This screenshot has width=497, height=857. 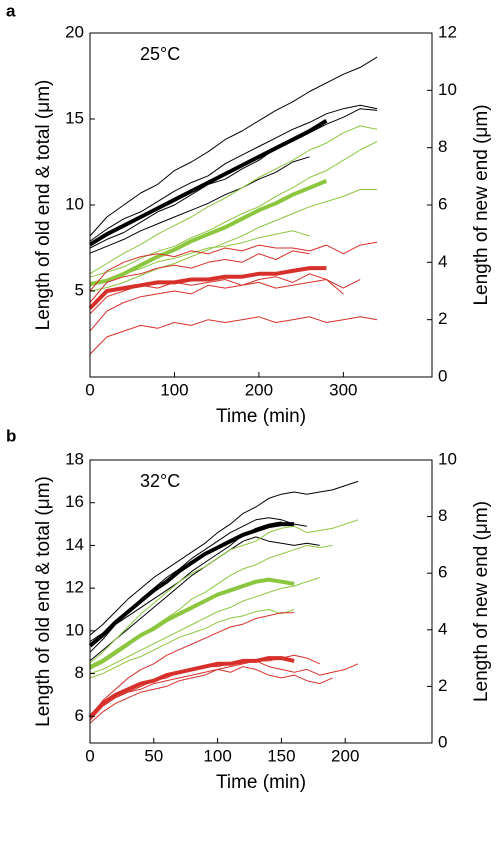 What do you see at coordinates (74, 544) in the screenshot?
I see `y-tick-label: 14` at bounding box center [74, 544].